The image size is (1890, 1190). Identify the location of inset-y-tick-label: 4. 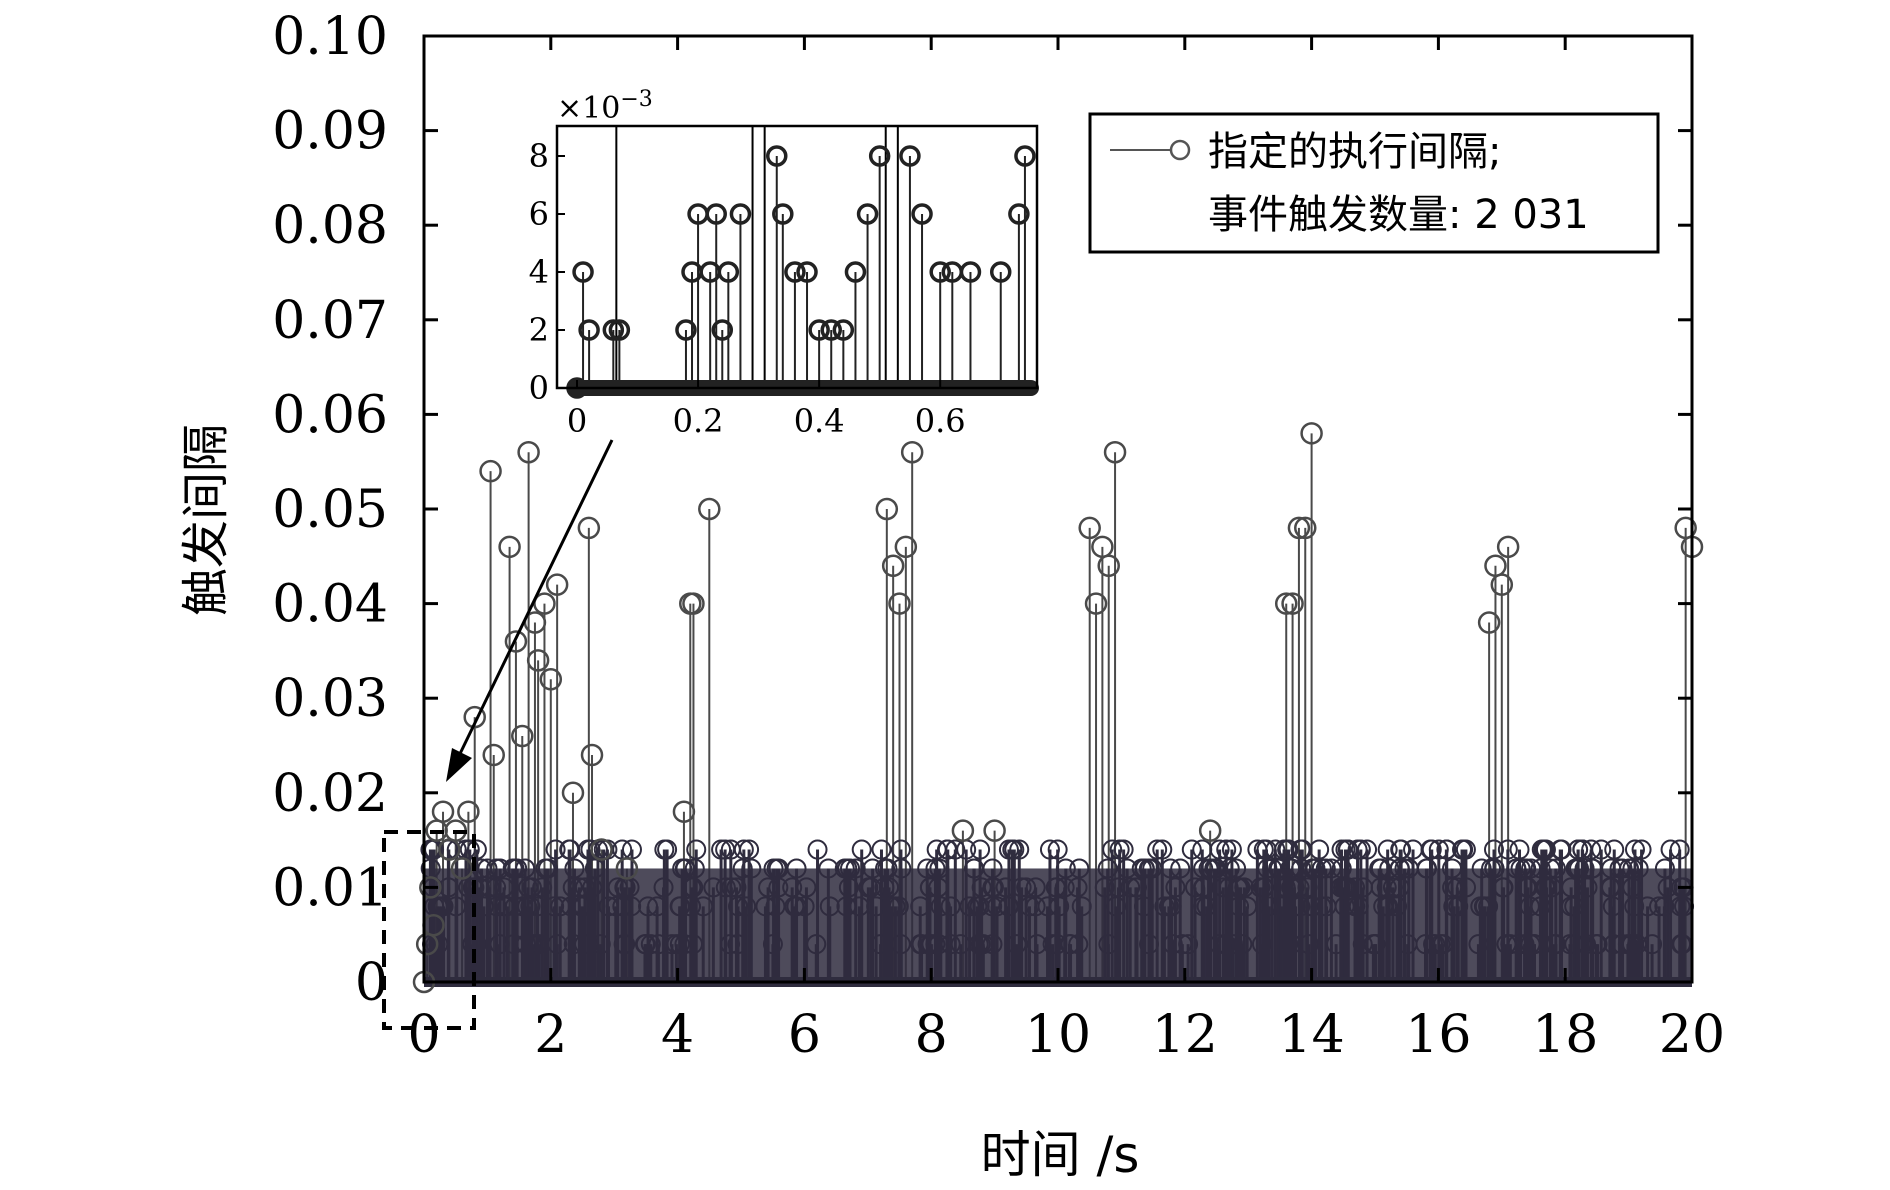
(539, 272).